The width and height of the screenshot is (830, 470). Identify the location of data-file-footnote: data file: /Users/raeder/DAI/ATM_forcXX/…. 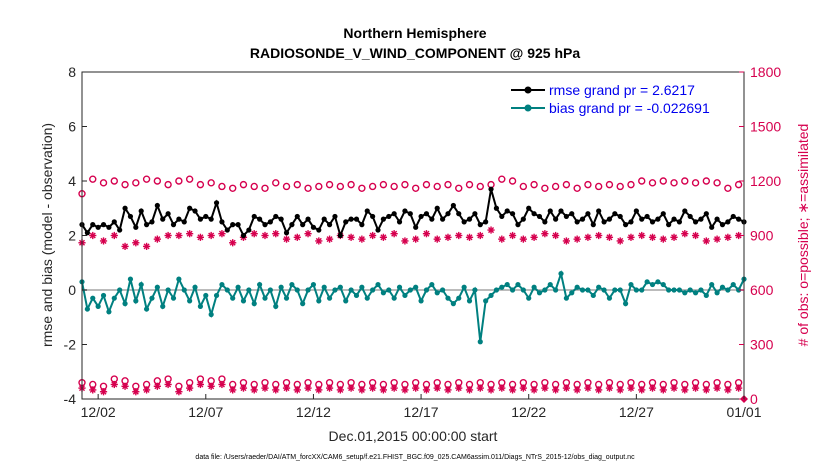
(415, 457).